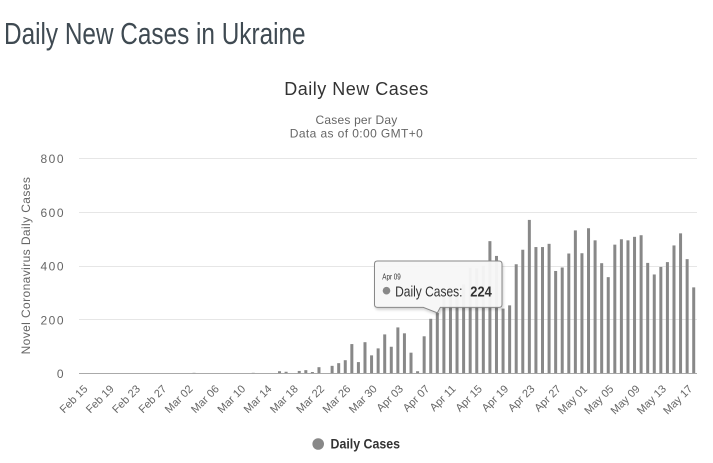 The image size is (713, 463). What do you see at coordinates (155, 33) in the screenshot?
I see `page-title: Daily New Cases in Ukraine` at bounding box center [155, 33].